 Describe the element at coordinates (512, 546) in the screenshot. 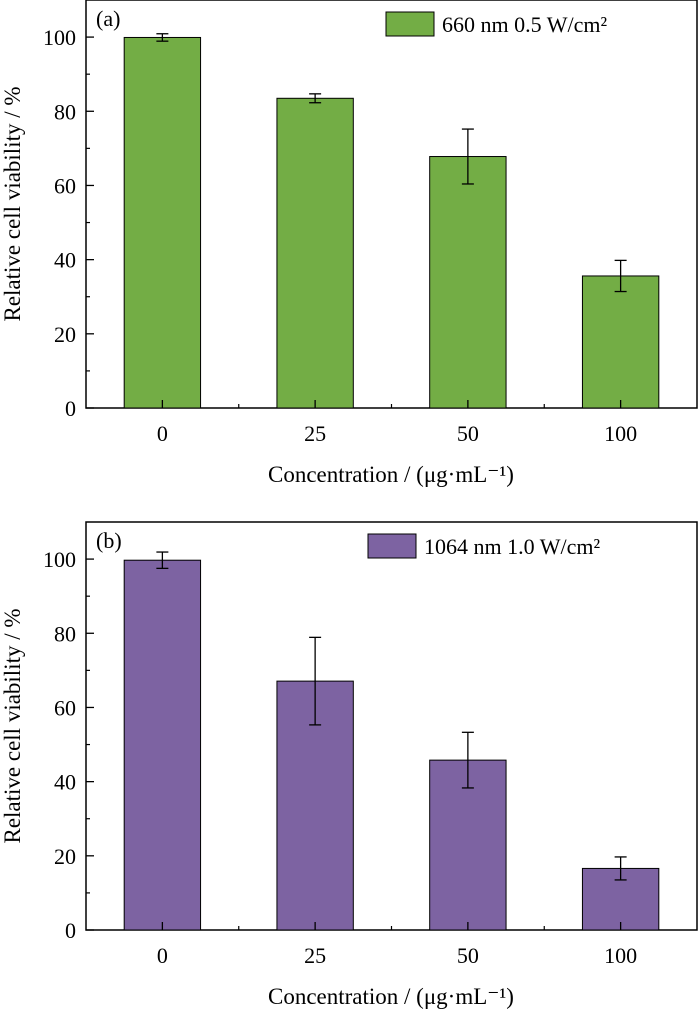

I see `legend-label: 1064 nm 1.0 W/cm²` at that location.